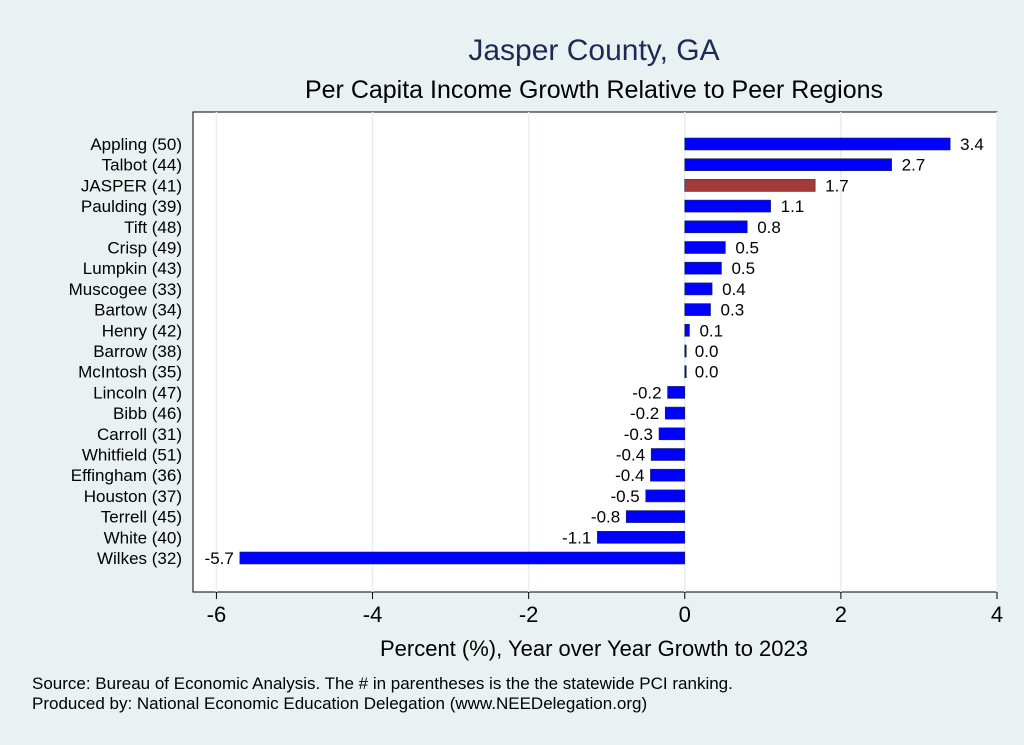 The width and height of the screenshot is (1024, 745). What do you see at coordinates (914, 165) in the screenshot?
I see `value-label: 2.7` at bounding box center [914, 165].